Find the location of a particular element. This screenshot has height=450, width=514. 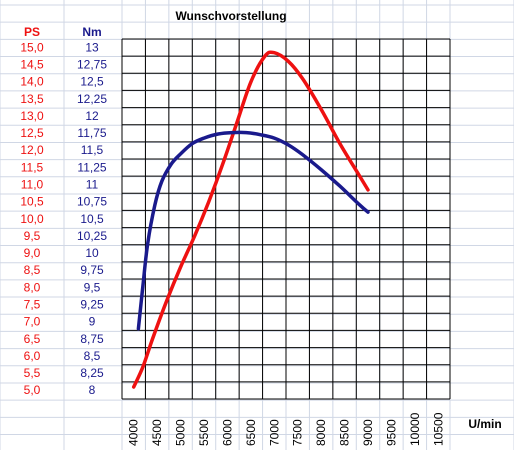

ps-tick-label: 5,5 is located at coordinates (32, 373).